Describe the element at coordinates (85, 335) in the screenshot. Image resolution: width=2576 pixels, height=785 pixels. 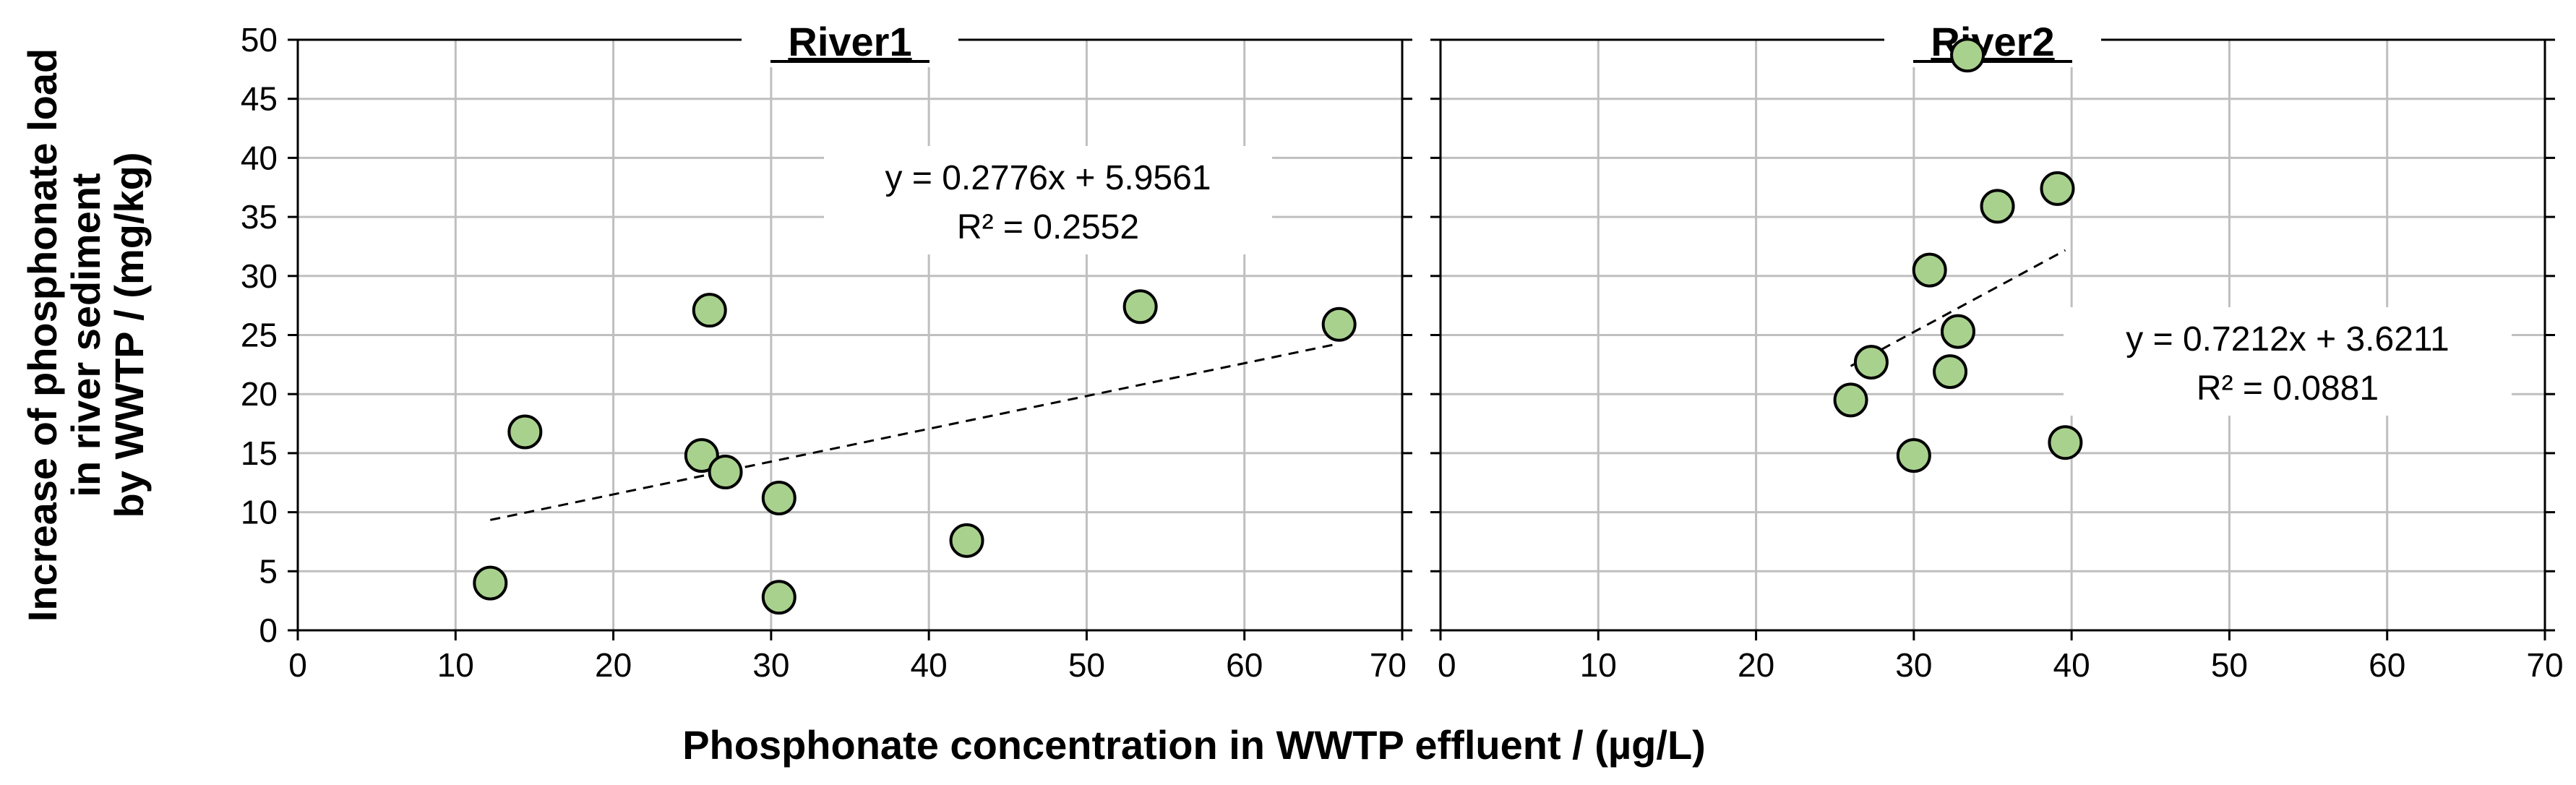
I see `y-axis-title-line: in river sediment` at that location.